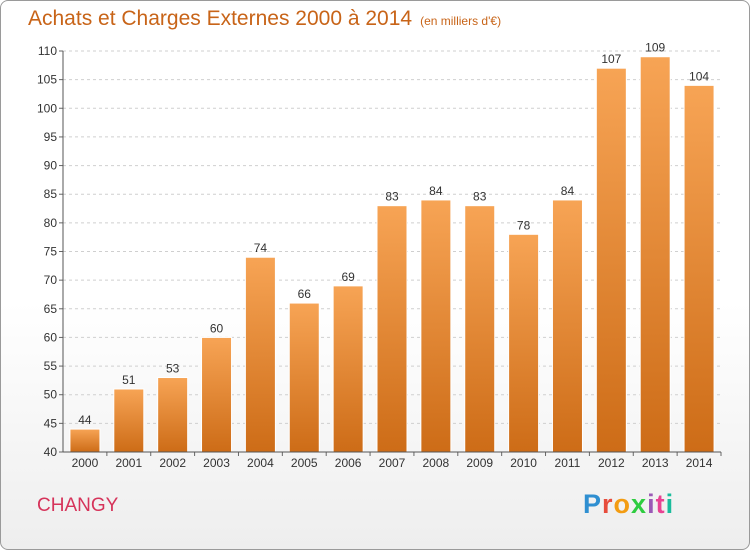 Image resolution: width=750 pixels, height=550 pixels. I want to click on x-tick-label: 2005, so click(304, 463).